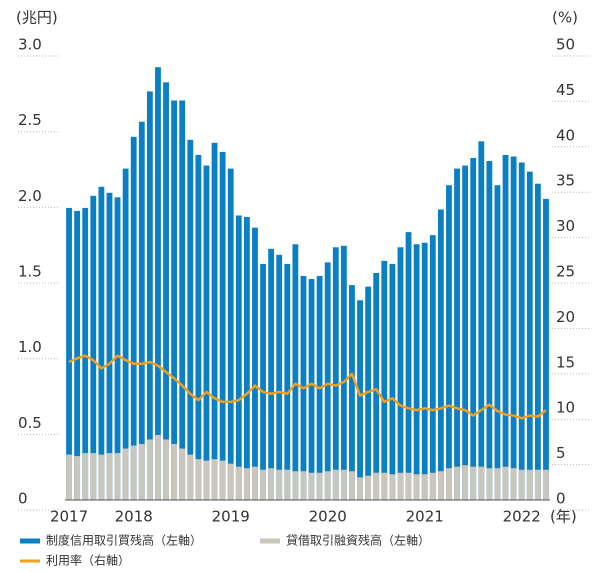 This screenshot has height=572, width=592. Describe the element at coordinates (30, 347) in the screenshot. I see `y-tick-label: 1.0` at that location.